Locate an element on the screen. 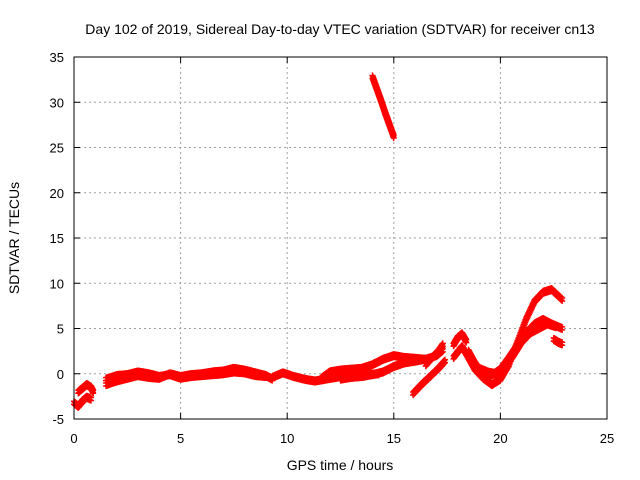  y-tick-label: 10 is located at coordinates (57, 283).